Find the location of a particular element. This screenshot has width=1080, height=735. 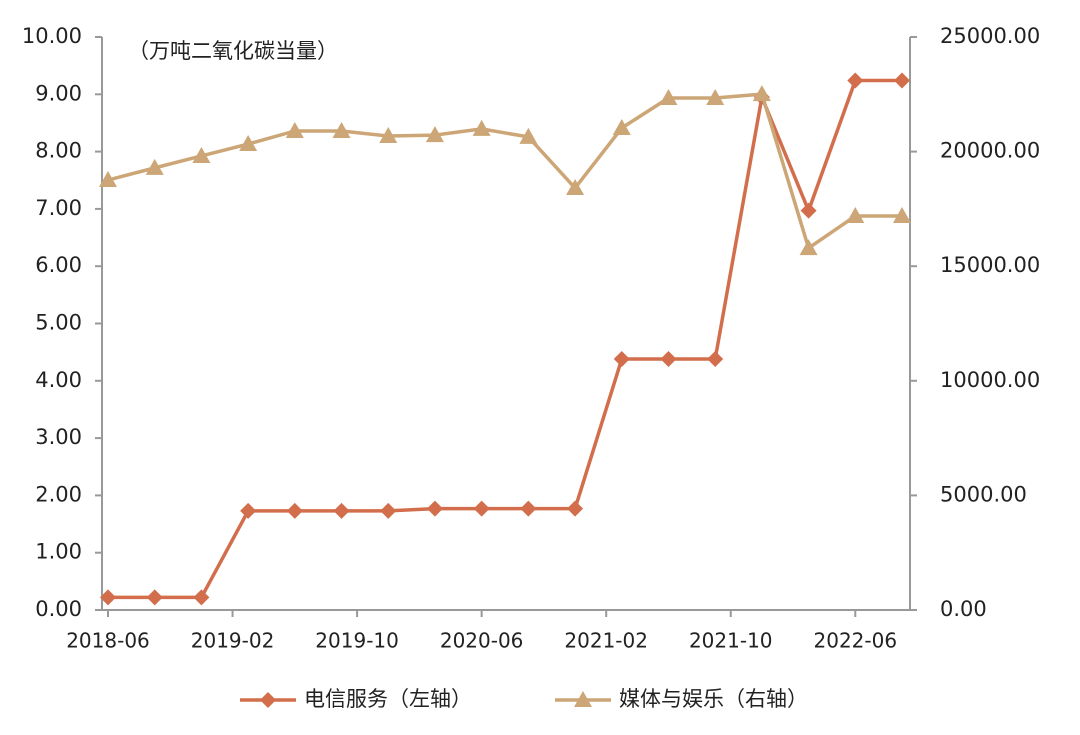

x-tick-label: 2020-06 is located at coordinates (482, 641).